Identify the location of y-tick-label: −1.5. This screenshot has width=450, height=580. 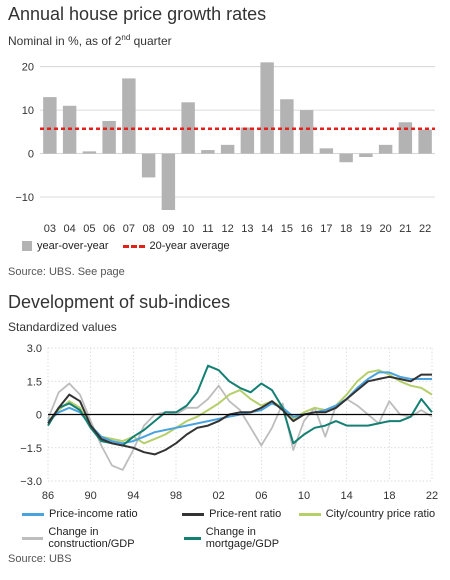
(31, 449).